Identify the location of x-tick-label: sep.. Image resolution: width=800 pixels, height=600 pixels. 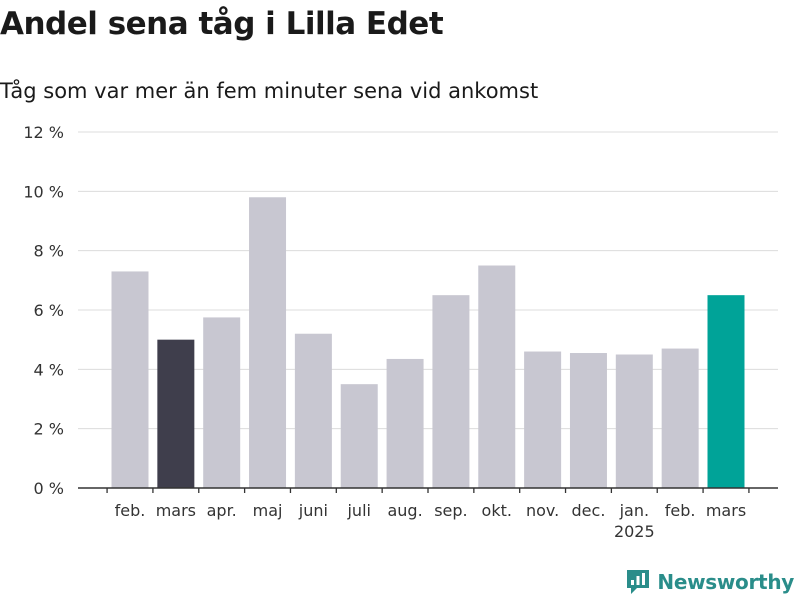
(450, 510).